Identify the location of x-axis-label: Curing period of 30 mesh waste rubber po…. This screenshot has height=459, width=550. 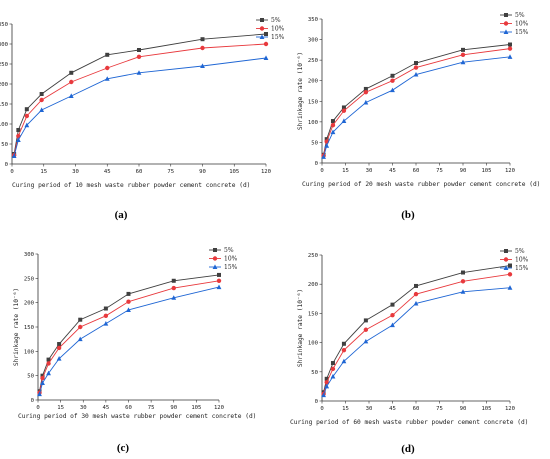
(137, 416).